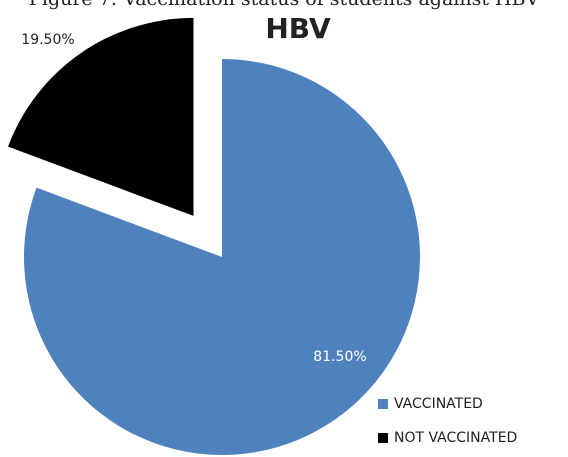  What do you see at coordinates (339, 357) in the screenshot?
I see `data-label: 81.50%` at bounding box center [339, 357].